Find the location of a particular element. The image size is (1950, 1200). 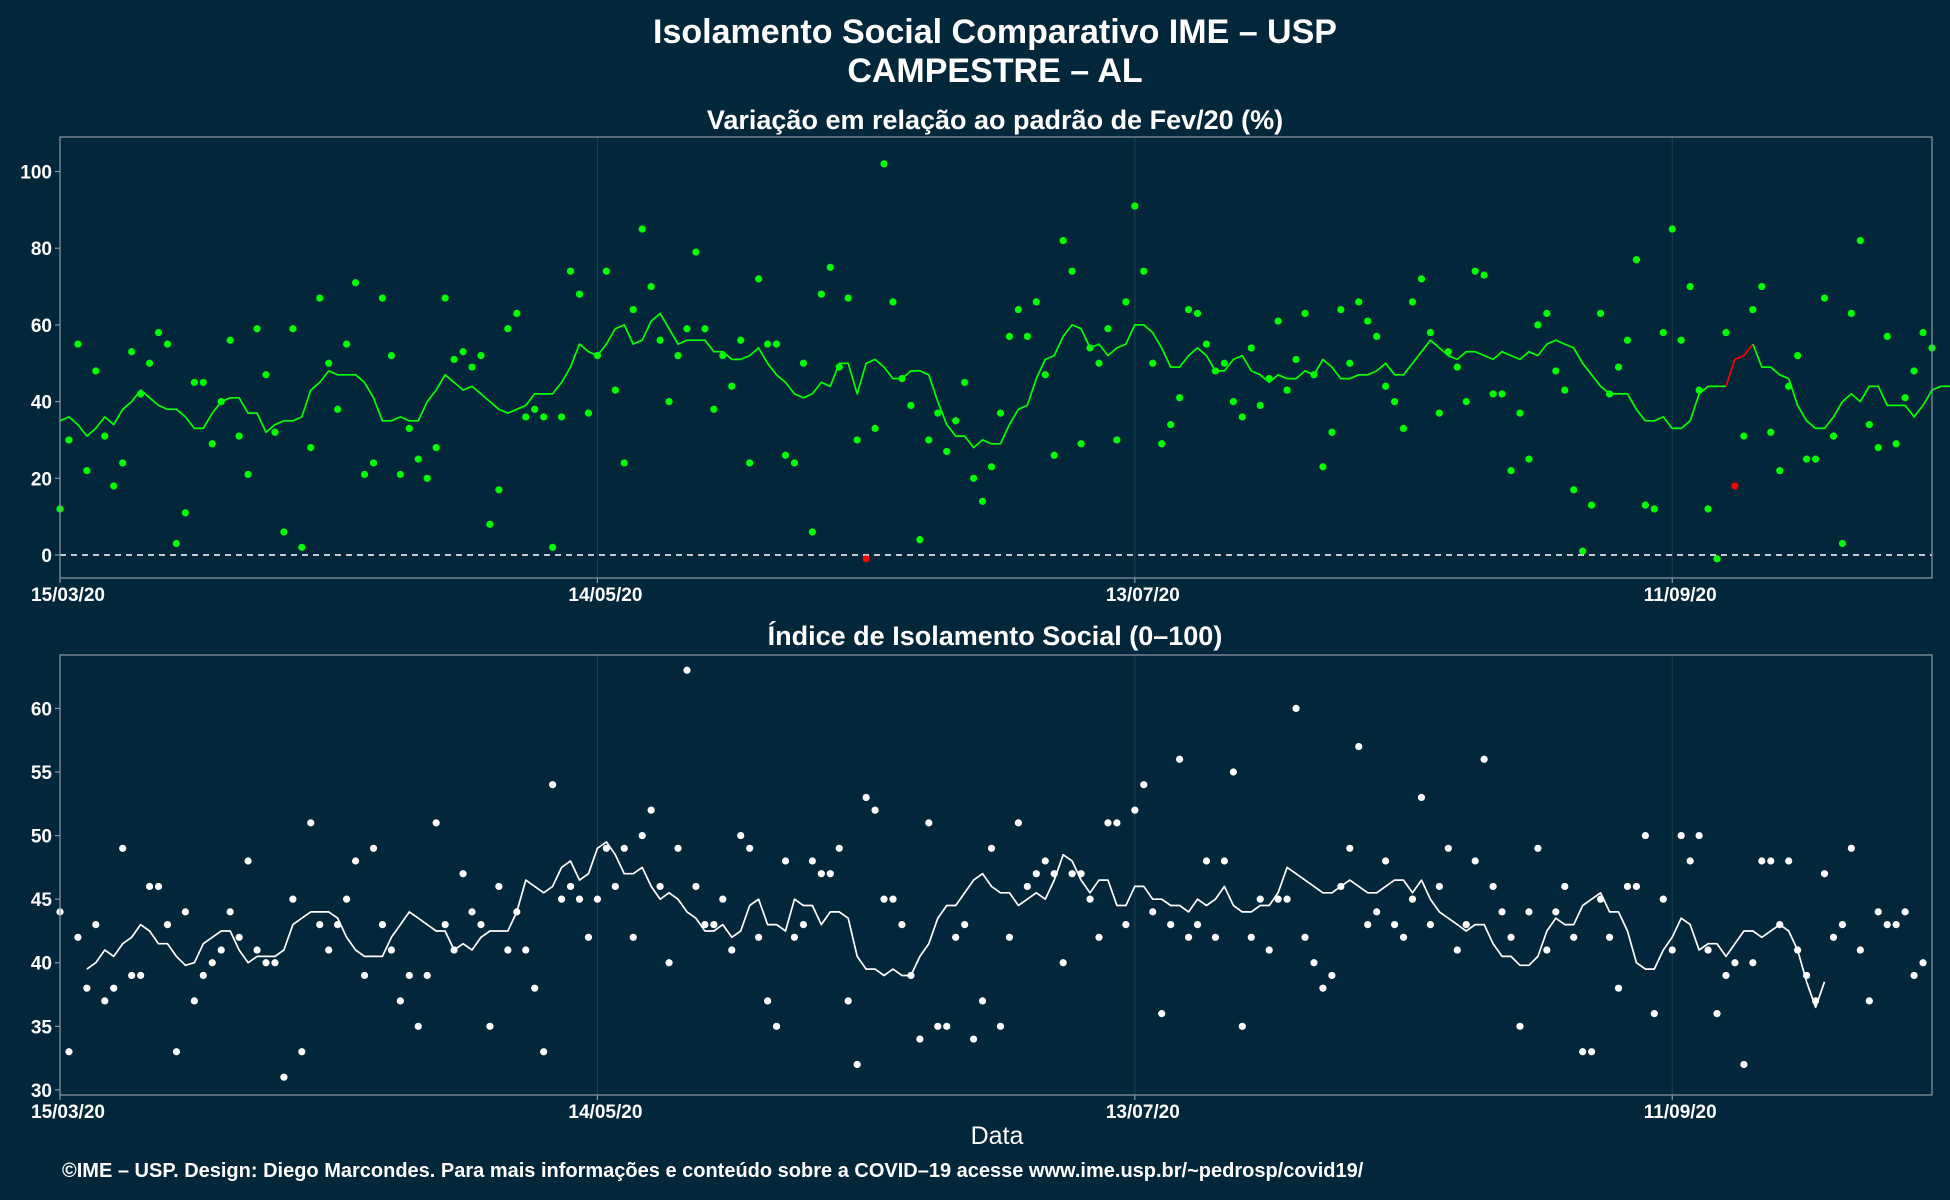

index-xtick-label: 14/05/20 is located at coordinates (605, 1112).